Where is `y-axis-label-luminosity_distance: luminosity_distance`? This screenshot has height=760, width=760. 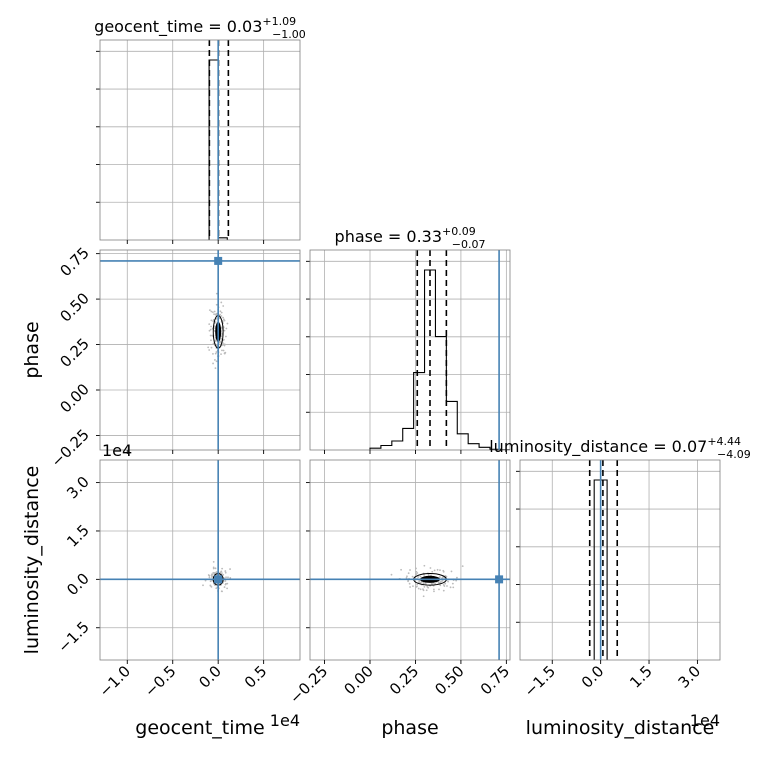 y-axis-label-luminosity_distance: luminosity_distance is located at coordinates (32, 560).